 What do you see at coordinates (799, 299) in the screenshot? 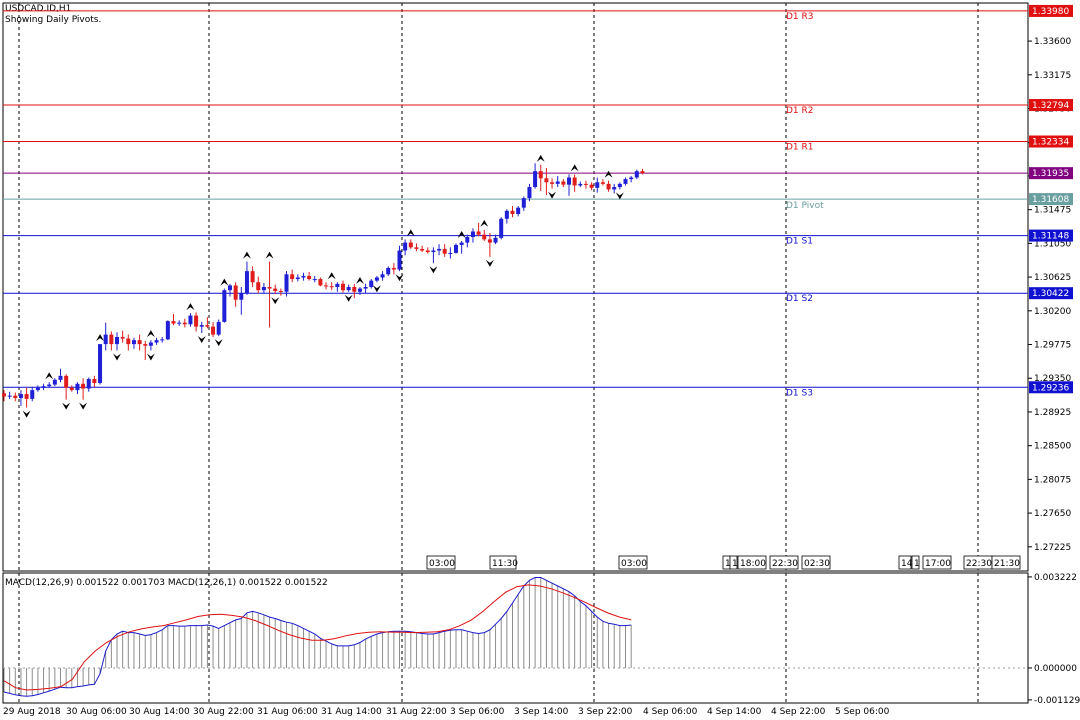
I see `pivot-label: D1 S2` at bounding box center [799, 299].